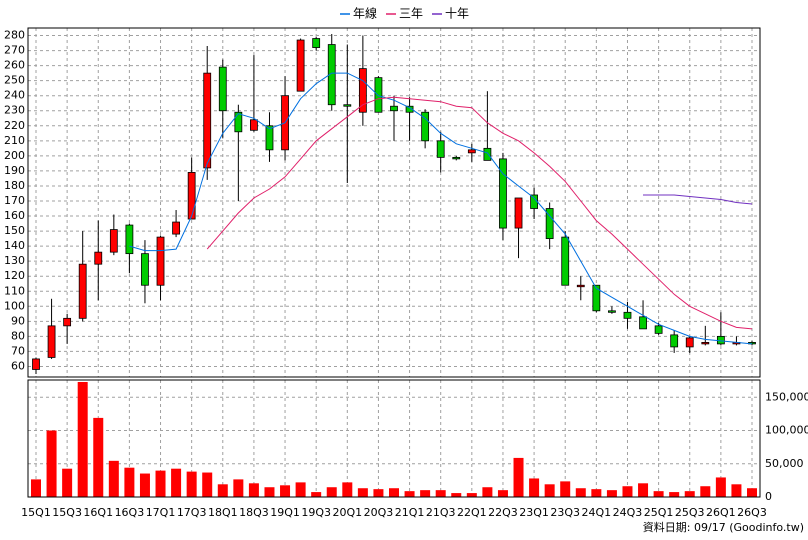 The height and width of the screenshot is (540, 808). What do you see at coordinates (723, 527) in the screenshot?
I see `source: 資料日期: 09/17 (Goodinfo.tw)` at bounding box center [723, 527].